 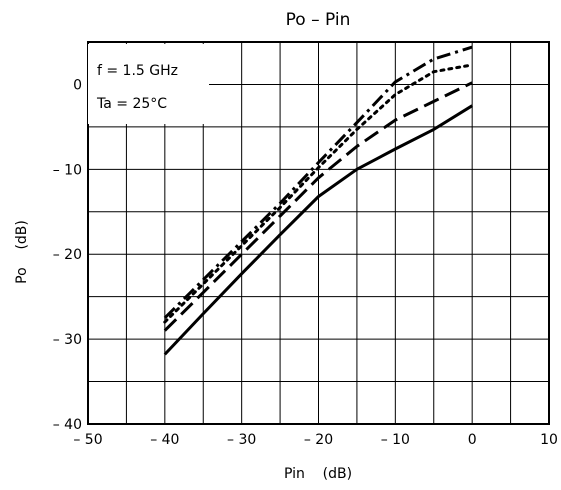 I want to click on x-tick-label: – 30, so click(x=241, y=440).